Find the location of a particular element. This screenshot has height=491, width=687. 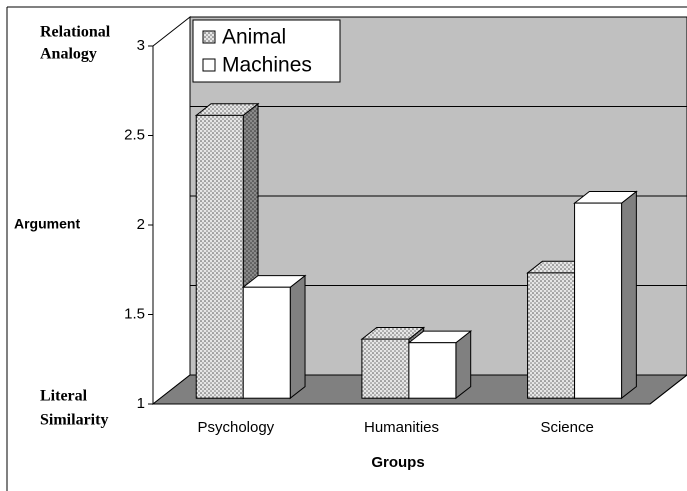

y-tick-label: 2.5 is located at coordinates (134, 134).